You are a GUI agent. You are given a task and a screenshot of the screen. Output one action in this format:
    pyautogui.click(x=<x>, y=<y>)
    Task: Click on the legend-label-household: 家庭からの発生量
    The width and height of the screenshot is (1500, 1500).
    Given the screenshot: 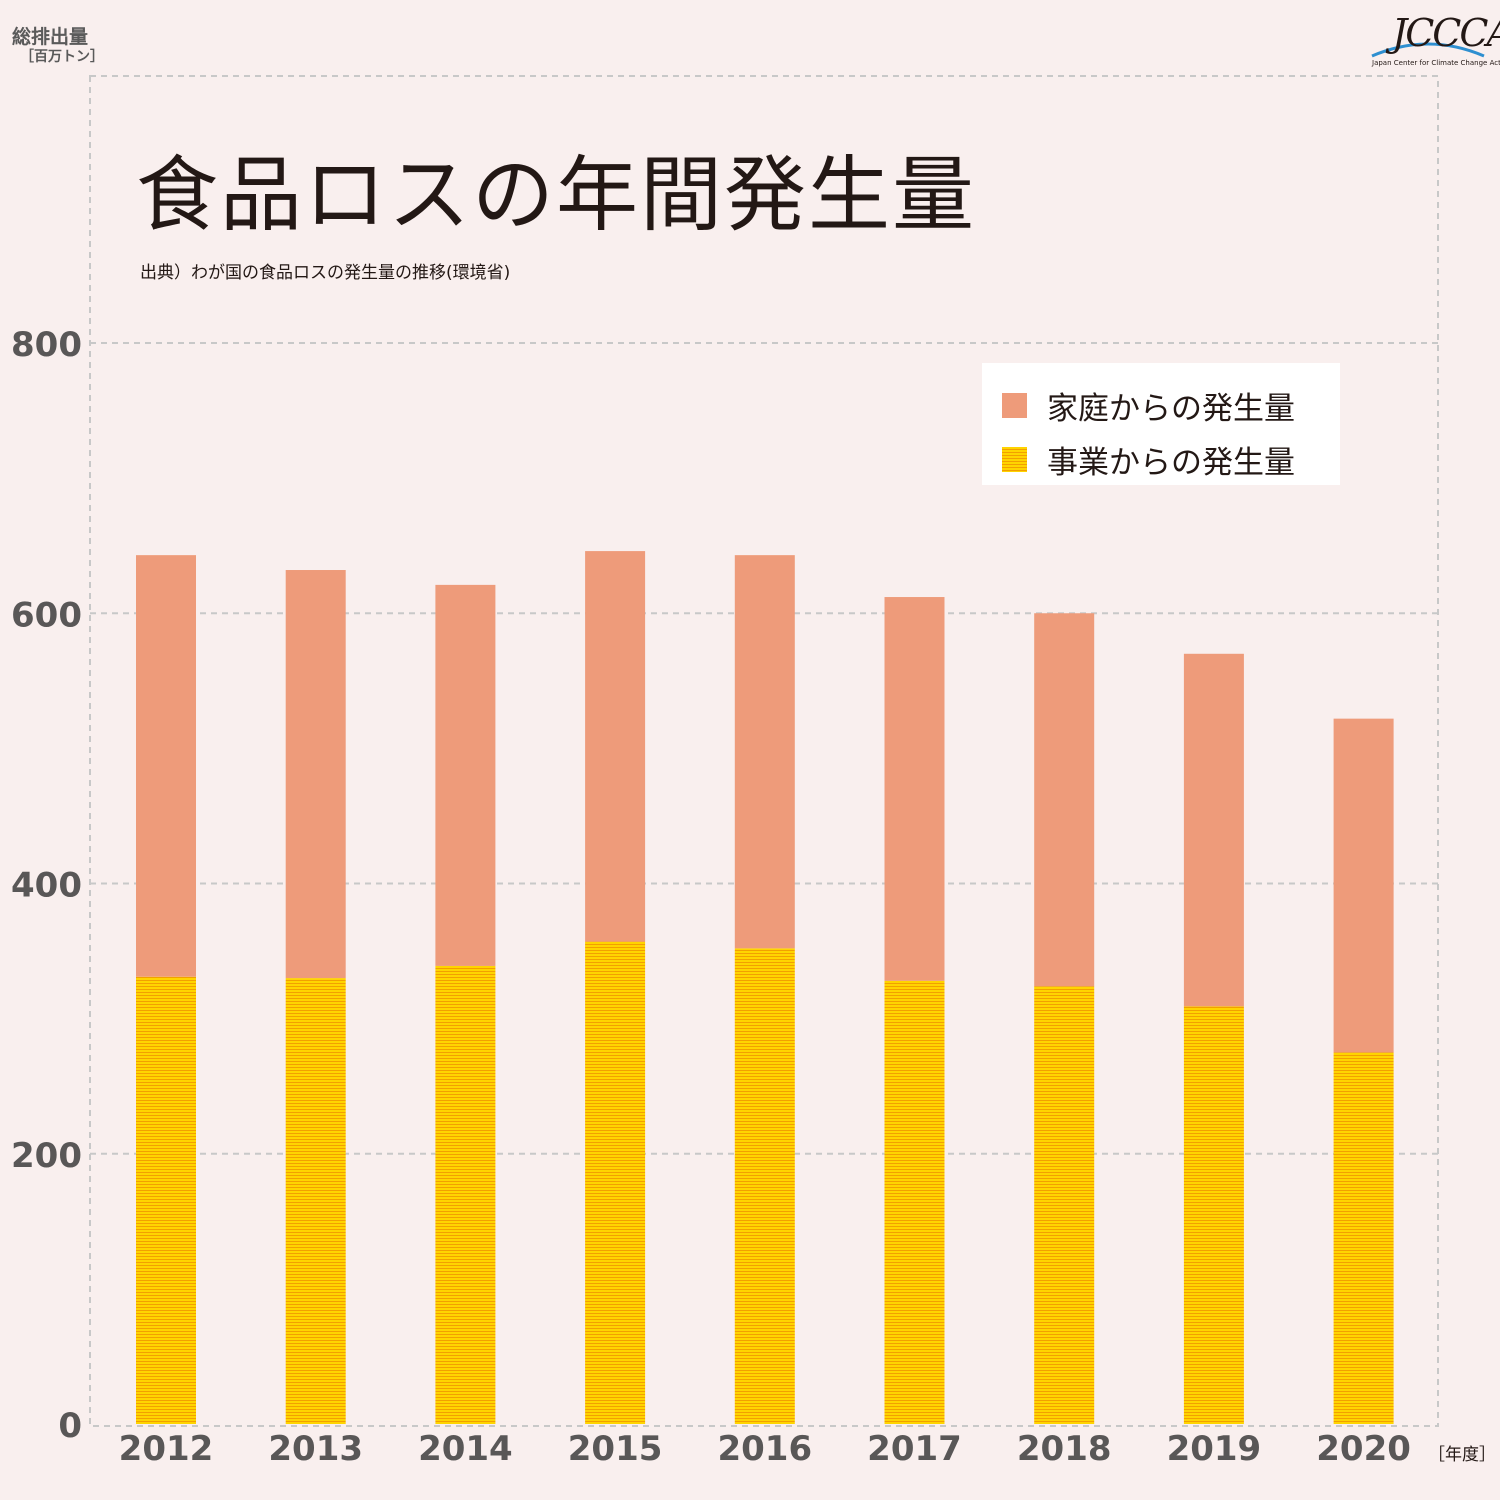 What is the action you would take?
    pyautogui.click(x=1171, y=408)
    